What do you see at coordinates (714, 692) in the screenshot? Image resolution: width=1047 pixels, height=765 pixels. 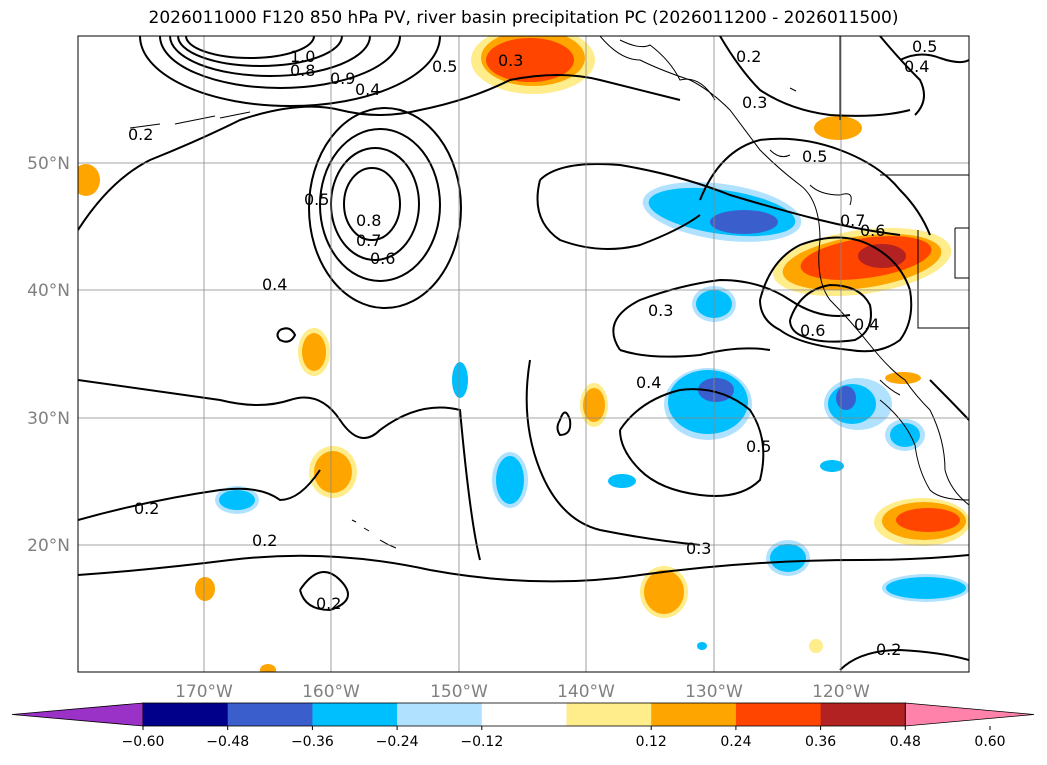 I see `lon-label-130w: 130°W` at bounding box center [714, 692].